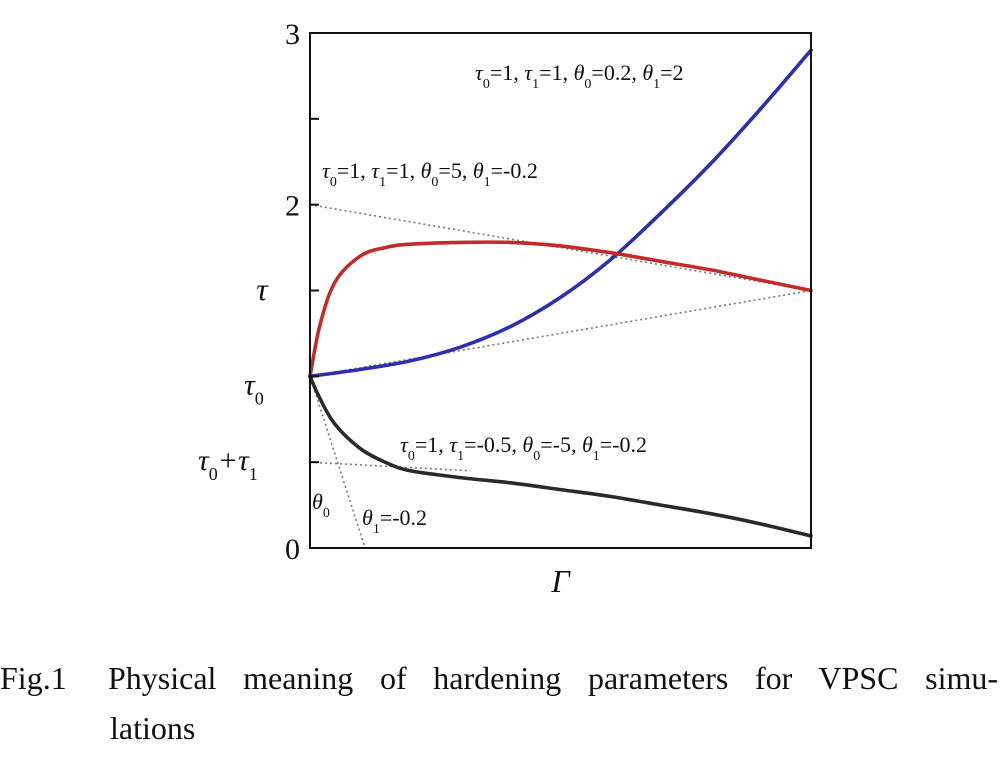 The image size is (1002, 758). Describe the element at coordinates (394, 521) in the screenshot. I see `theta1-label: θ1=-0.2` at that location.